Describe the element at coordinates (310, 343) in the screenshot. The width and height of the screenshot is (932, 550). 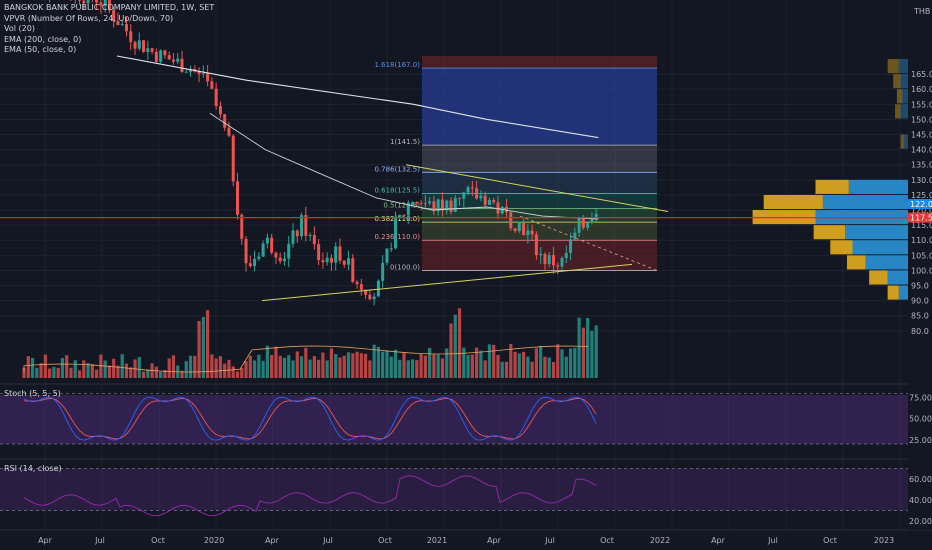
I see `volume-bars` at that location.